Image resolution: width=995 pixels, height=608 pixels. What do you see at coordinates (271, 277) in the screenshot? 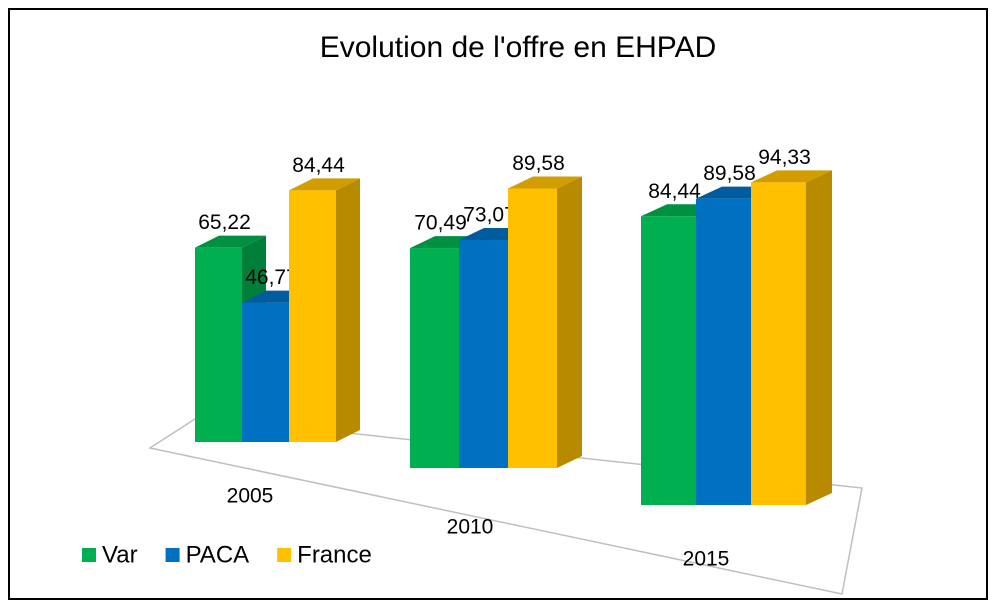
I see `data-label: 46,77` at bounding box center [271, 277].